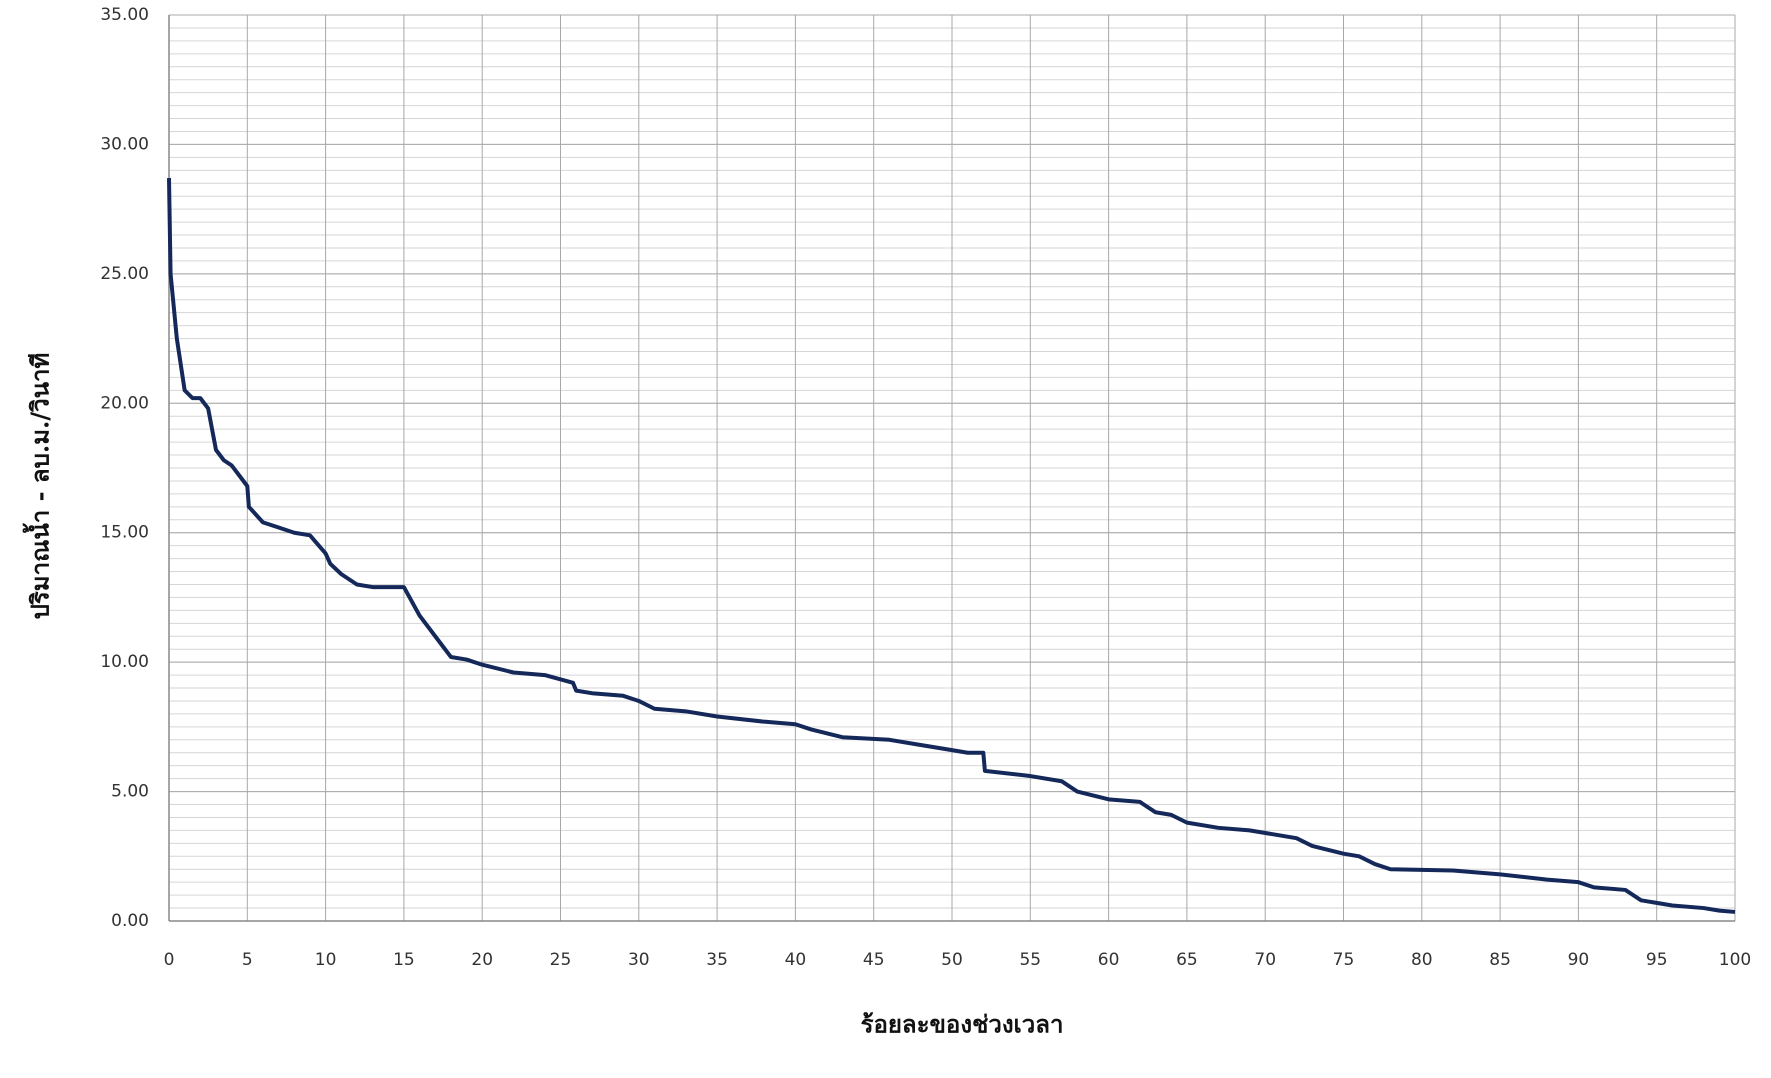  Describe the element at coordinates (130, 792) in the screenshot. I see `y-tick-label: 5.00` at that location.